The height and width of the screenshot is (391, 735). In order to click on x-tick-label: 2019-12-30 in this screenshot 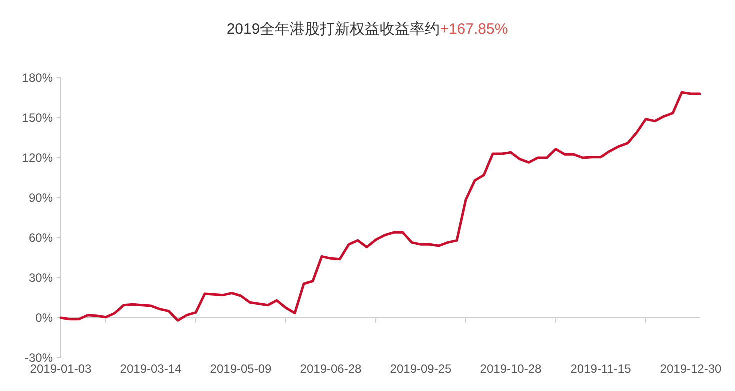, I will do `click(691, 369)`.